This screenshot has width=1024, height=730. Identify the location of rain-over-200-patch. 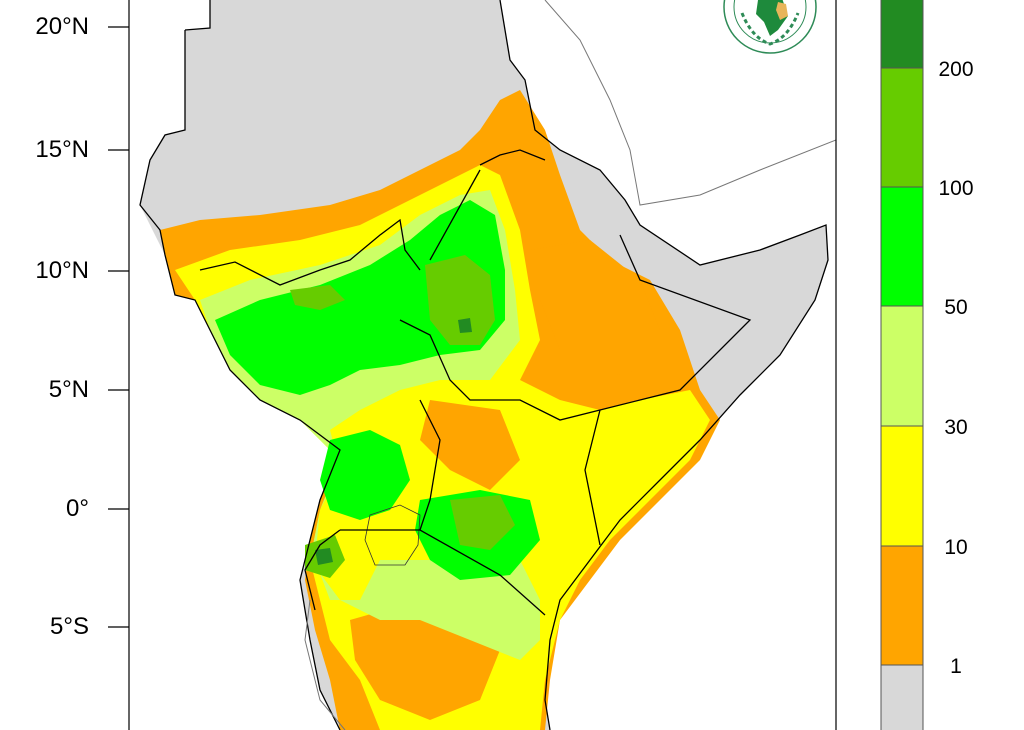
(324, 556).